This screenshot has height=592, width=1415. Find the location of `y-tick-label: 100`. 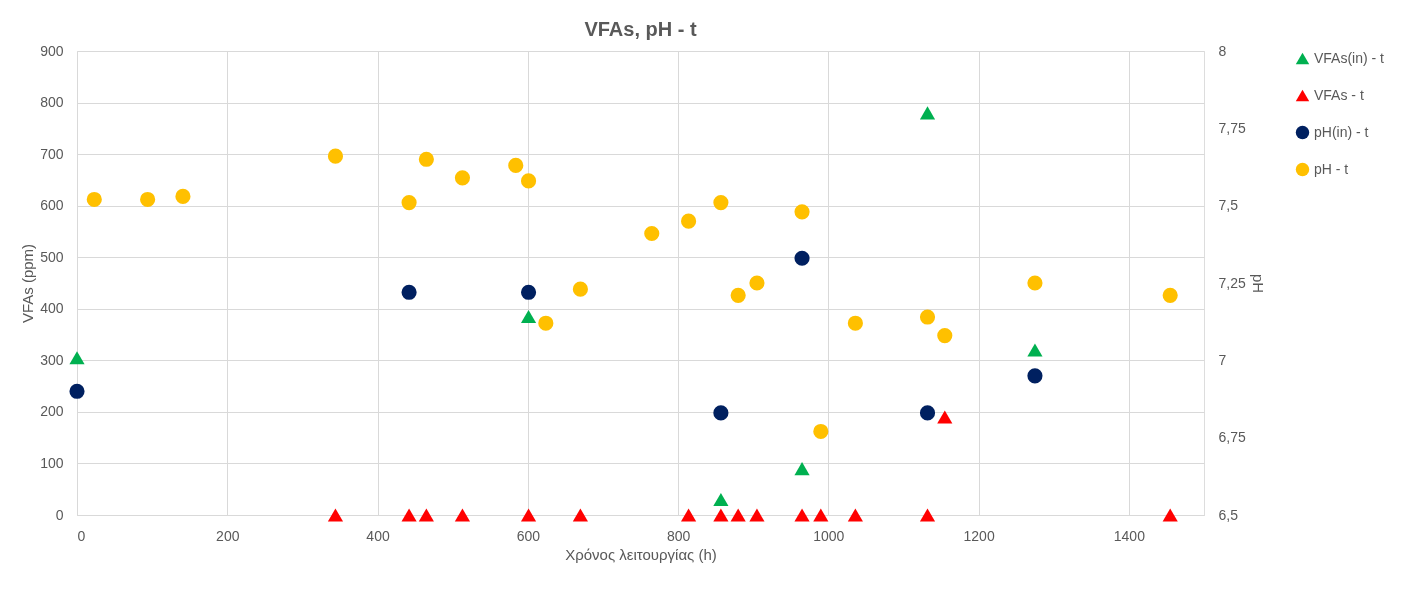

y-tick-label: 100 is located at coordinates (52, 462).